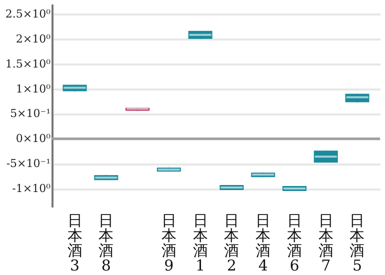 The image size is (385, 275). What do you see at coordinates (357, 243) in the screenshot?
I see `x-tick-label: 日本酒5` at bounding box center [357, 243].